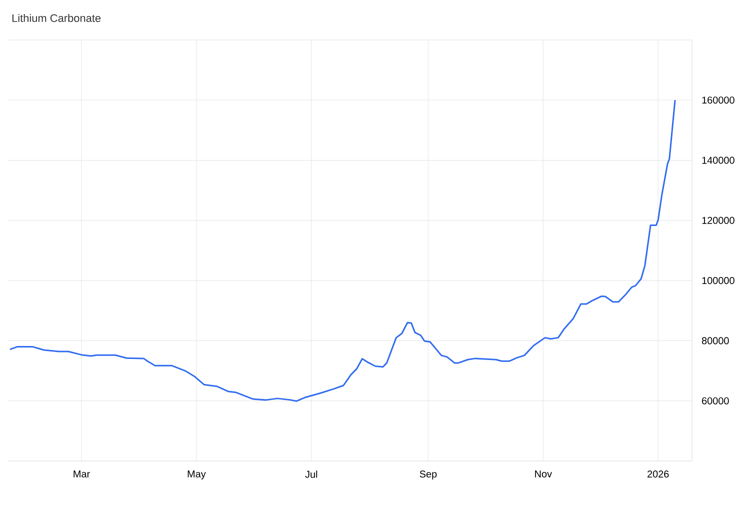 The height and width of the screenshot is (521, 752). Describe the element at coordinates (718, 100) in the screenshot. I see `y-tick-label: 160000` at that location.